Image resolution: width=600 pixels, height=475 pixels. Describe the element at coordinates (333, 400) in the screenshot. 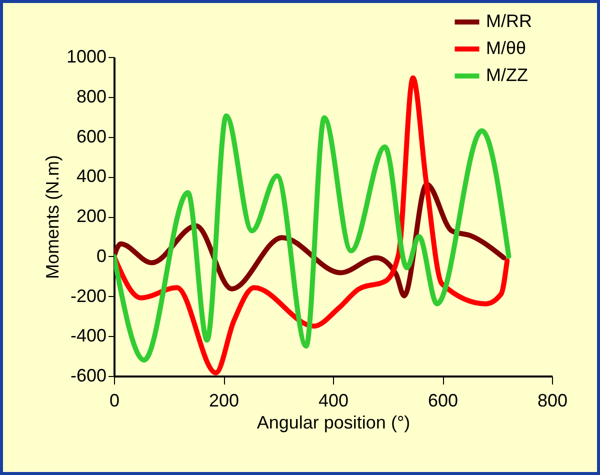

I see `x-tick-label: 400` at that location.